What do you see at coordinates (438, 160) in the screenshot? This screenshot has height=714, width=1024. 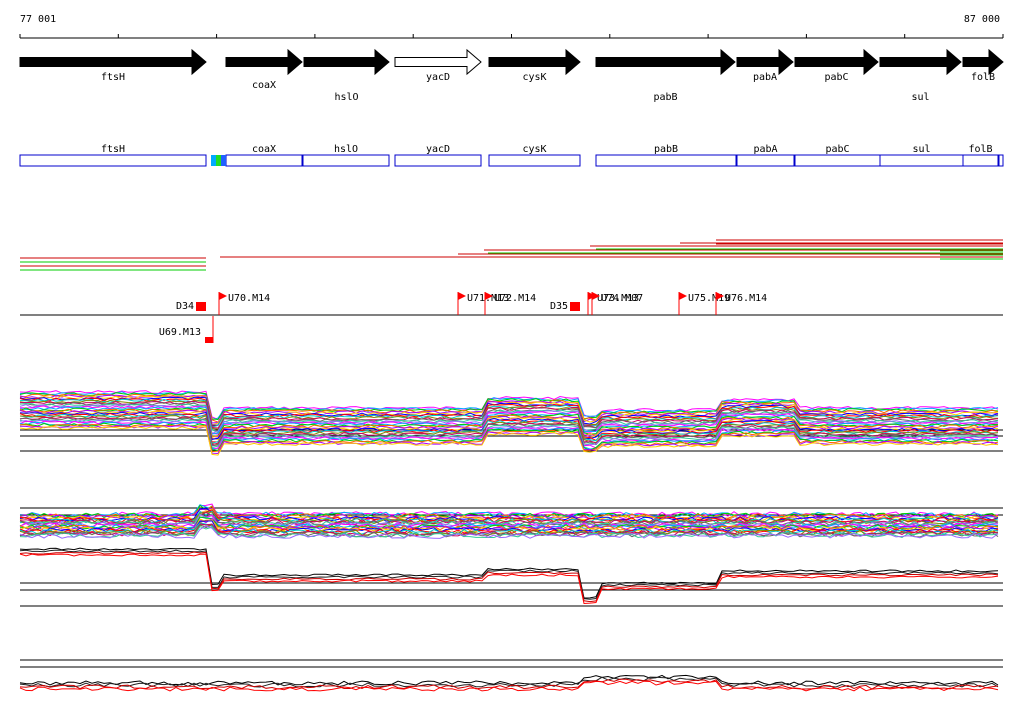 I see `gene-box-yacD` at bounding box center [438, 160].